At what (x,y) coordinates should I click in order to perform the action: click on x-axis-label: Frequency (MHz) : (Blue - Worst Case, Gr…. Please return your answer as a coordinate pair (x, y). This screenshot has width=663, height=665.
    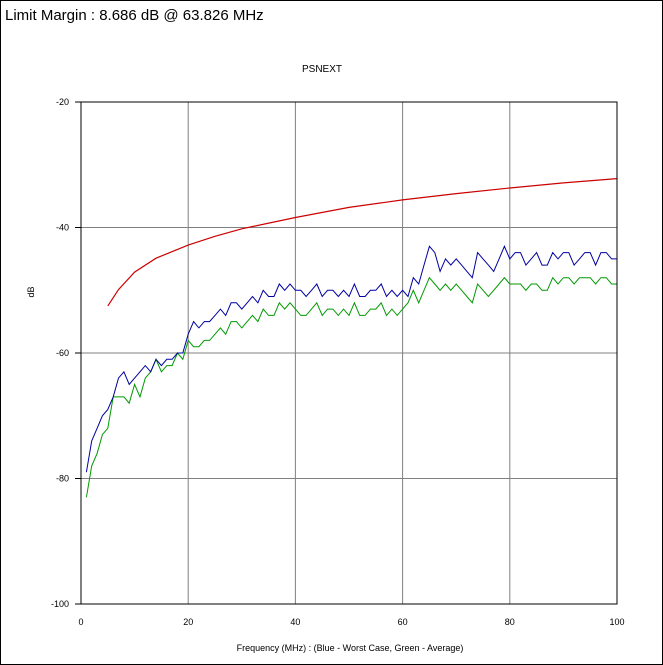
    Looking at the image, I should click on (350, 648).